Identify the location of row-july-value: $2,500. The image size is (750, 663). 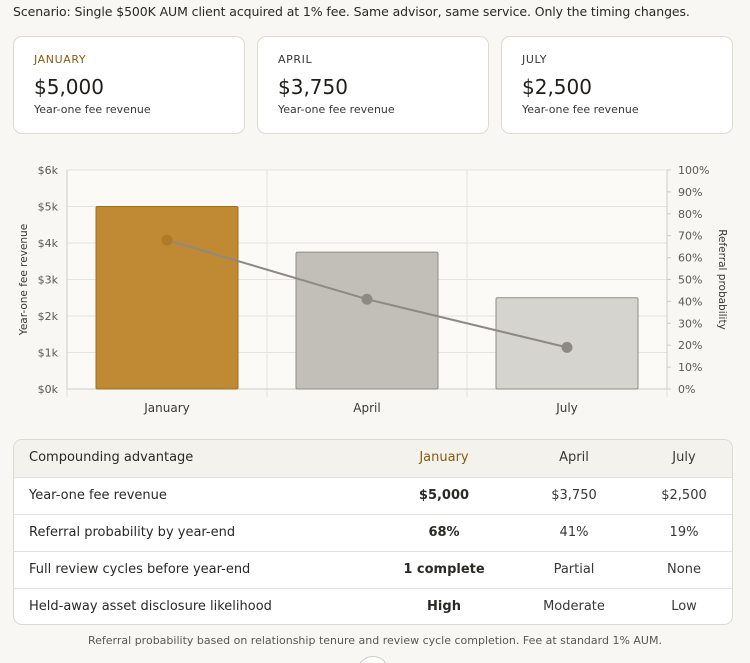
(684, 495).